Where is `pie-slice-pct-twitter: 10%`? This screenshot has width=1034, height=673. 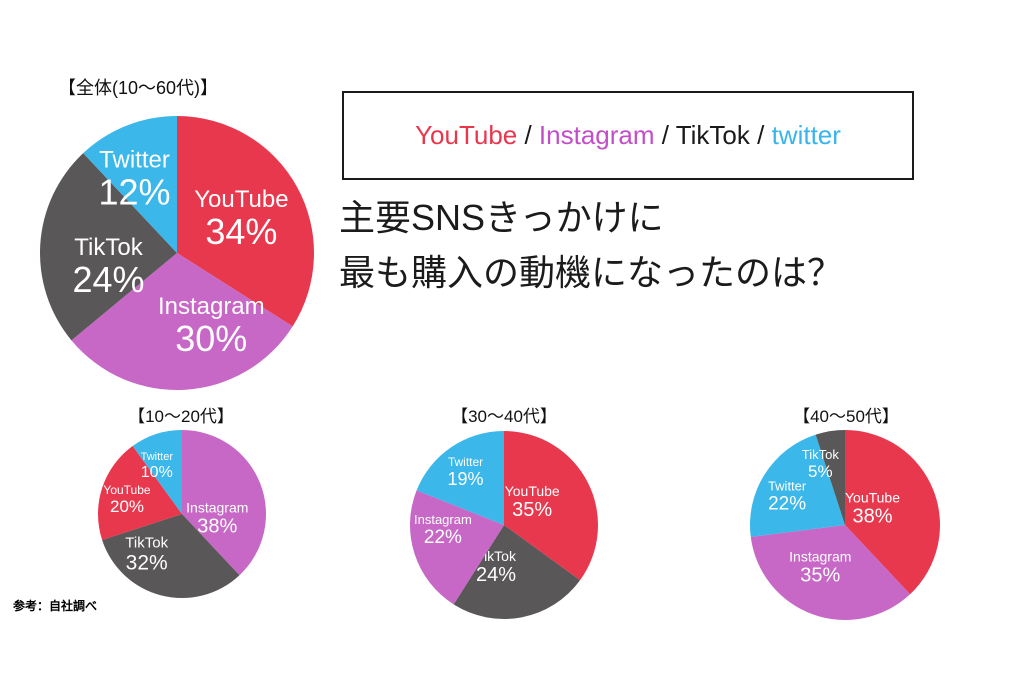
pie-slice-pct-twitter: 10% is located at coordinates (157, 472).